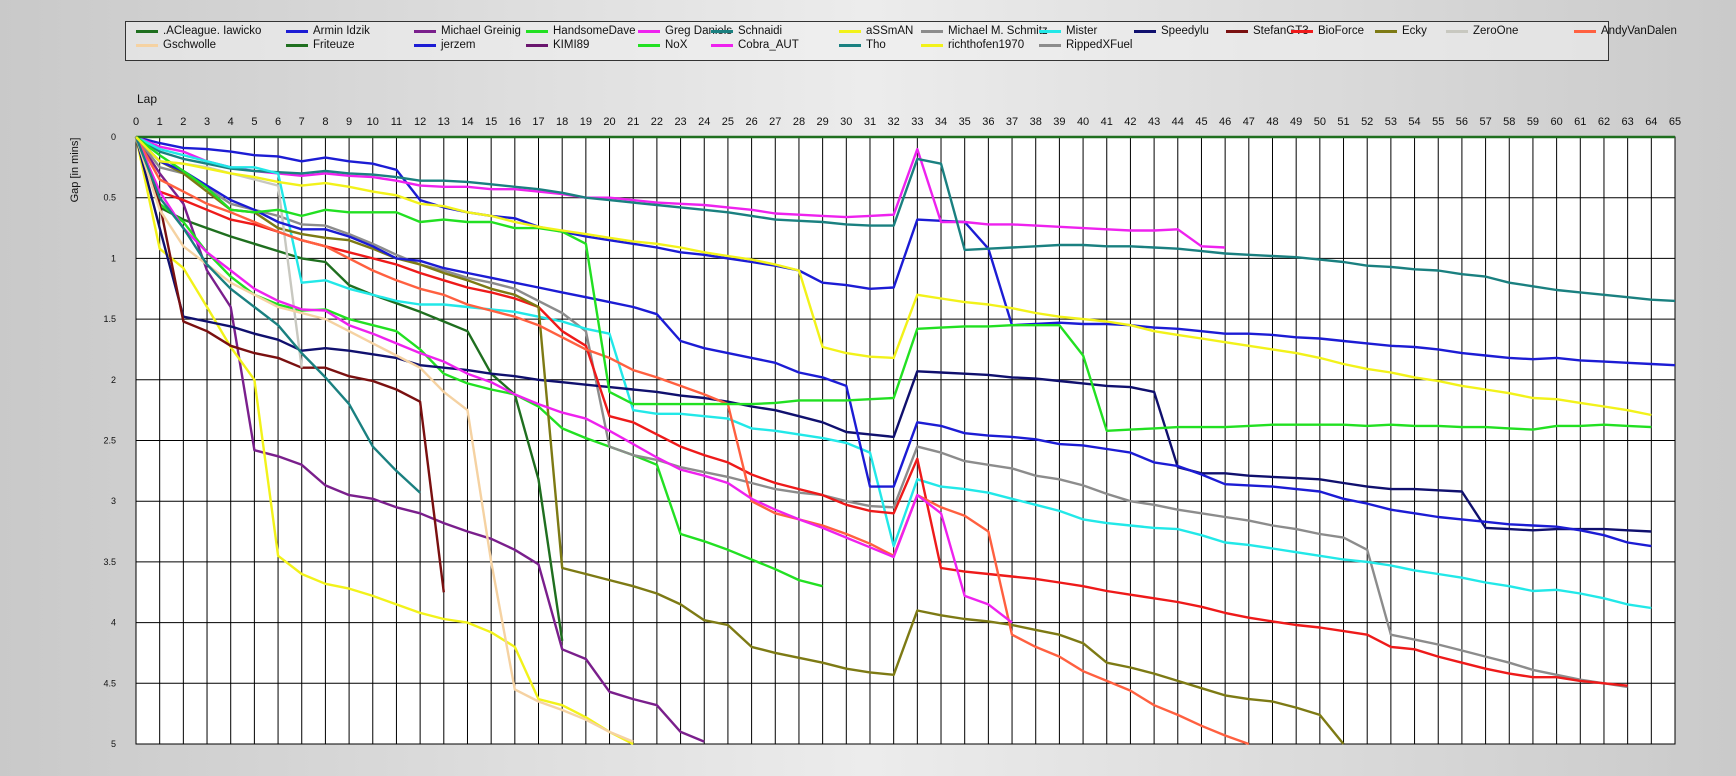 This screenshot has height=776, width=1736. Describe the element at coordinates (467, 31) in the screenshot. I see `legend-item: Michael Greinig` at that location.